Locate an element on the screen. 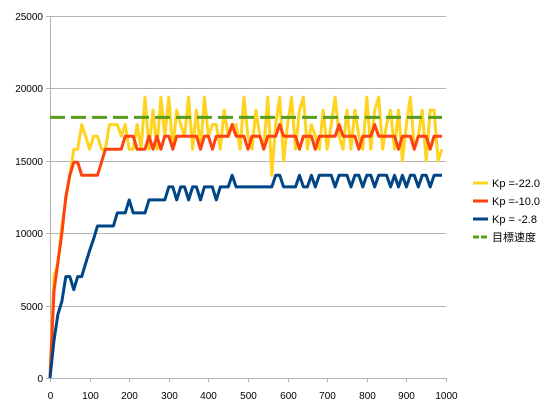 This screenshot has width=560, height=420. y-tick-label: 15000 is located at coordinates (29, 162).